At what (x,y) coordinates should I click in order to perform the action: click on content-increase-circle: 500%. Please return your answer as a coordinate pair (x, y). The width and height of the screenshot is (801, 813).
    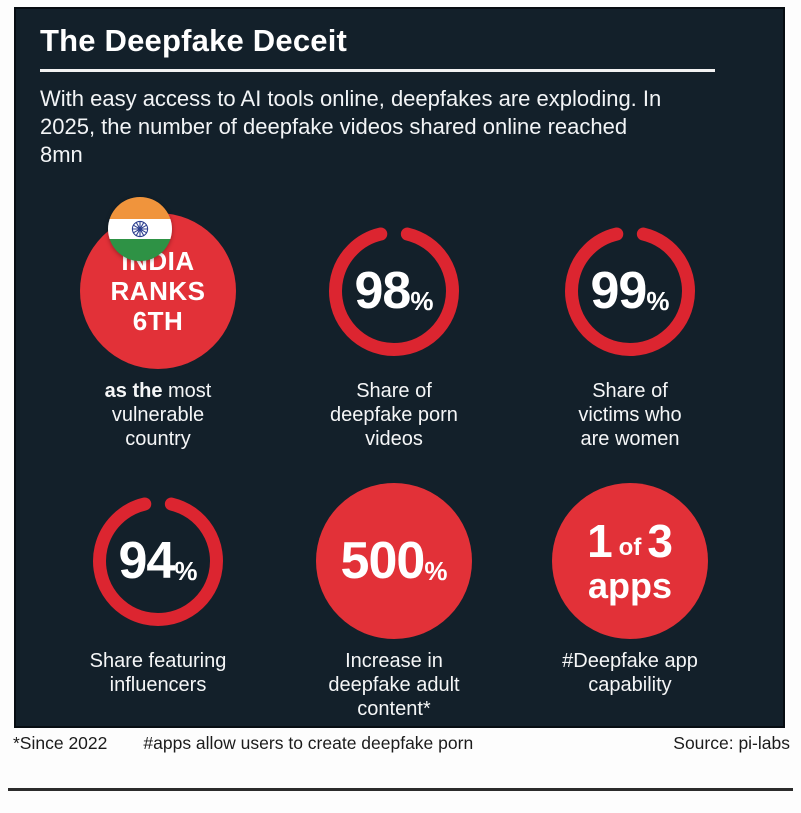
    Looking at the image, I should click on (394, 561).